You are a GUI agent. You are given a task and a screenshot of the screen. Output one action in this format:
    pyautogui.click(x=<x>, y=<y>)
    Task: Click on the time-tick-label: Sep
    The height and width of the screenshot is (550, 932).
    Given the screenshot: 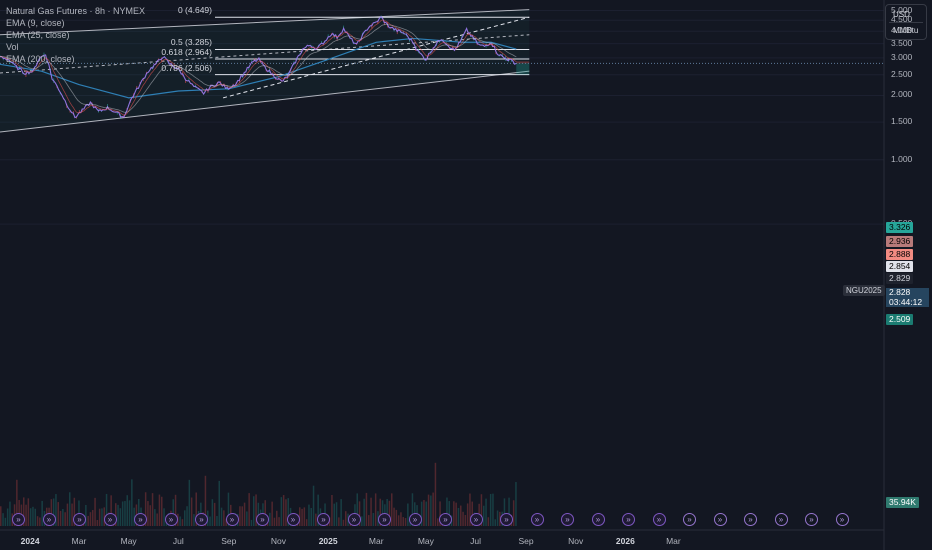 What is the action you would take?
    pyautogui.click(x=526, y=541)
    